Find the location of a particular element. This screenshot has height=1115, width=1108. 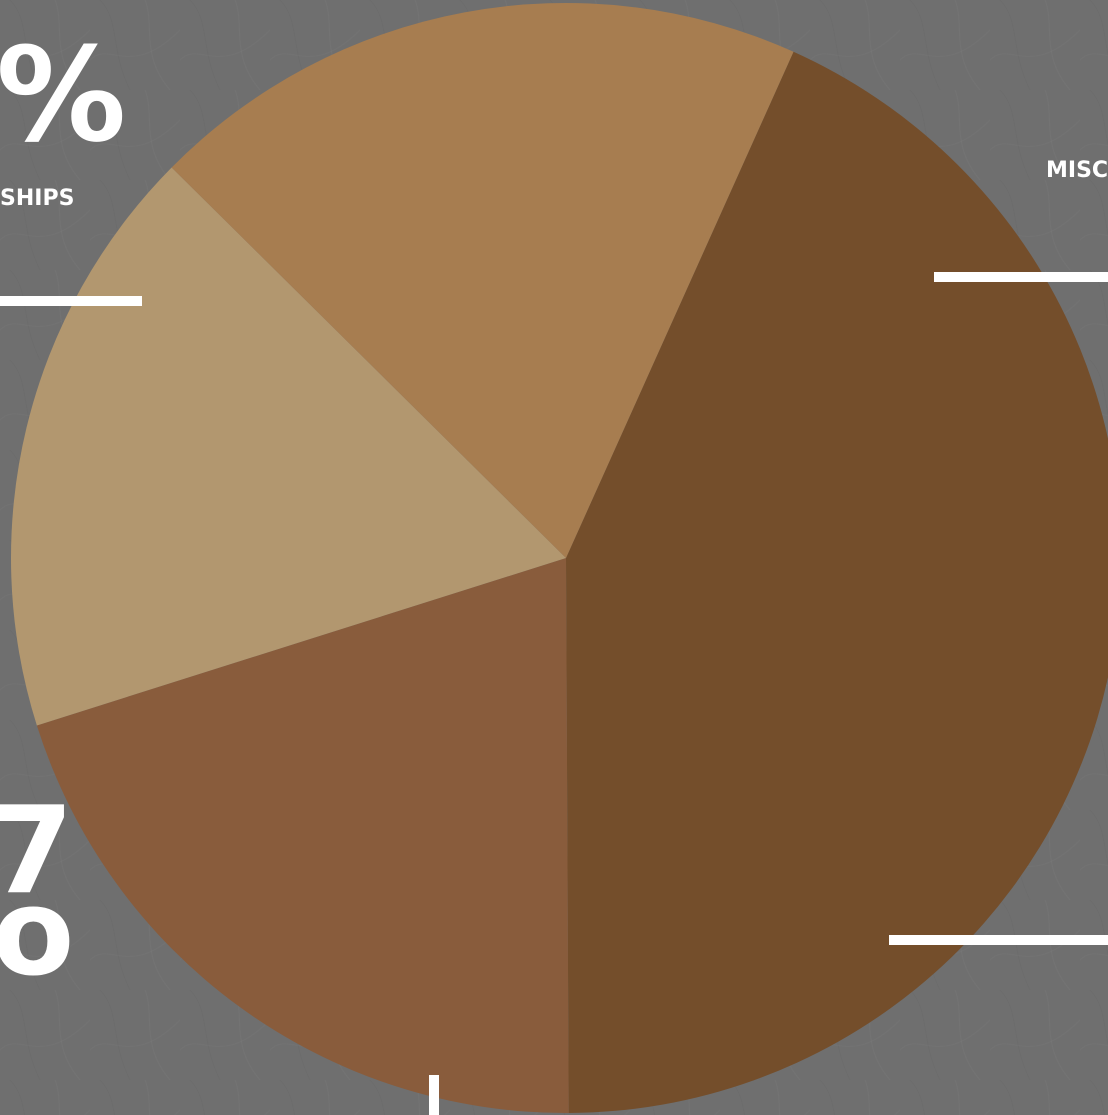

left-caption-fragment: SHIPS is located at coordinates (37, 198).